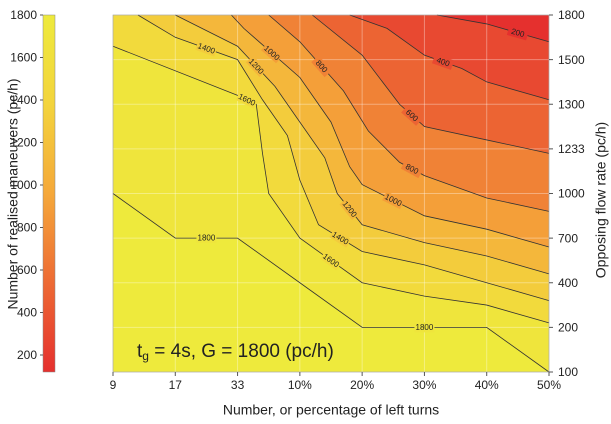  Describe the element at coordinates (241, 351) in the screenshot. I see `annotation-rest: = 4s, G = 1800 (pc/h)` at that location.